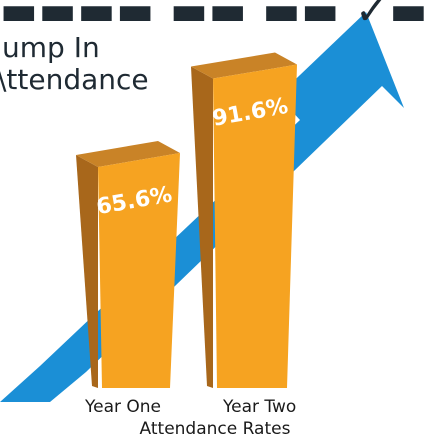  What do you see at coordinates (139, 270) in the screenshot?
I see `bar-front-year-one` at bounding box center [139, 270].